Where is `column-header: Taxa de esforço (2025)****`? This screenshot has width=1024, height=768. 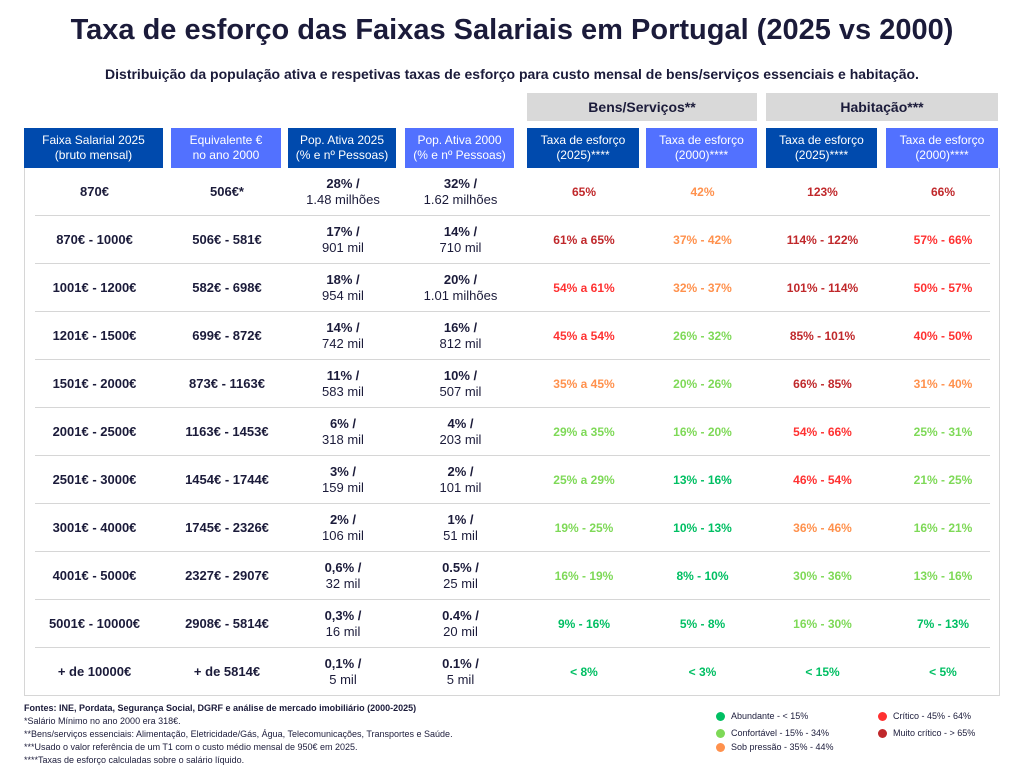 column-header: Taxa de esforço (2025)**** is located at coordinates (583, 148).